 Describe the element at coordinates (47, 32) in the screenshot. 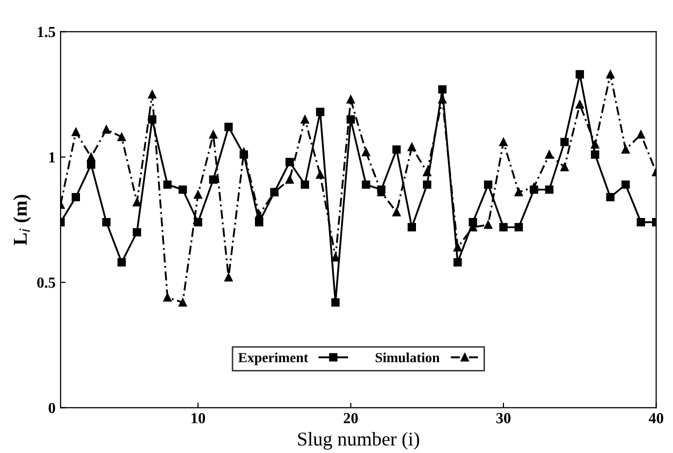

I see `y-tick-label: 1.5` at that location.